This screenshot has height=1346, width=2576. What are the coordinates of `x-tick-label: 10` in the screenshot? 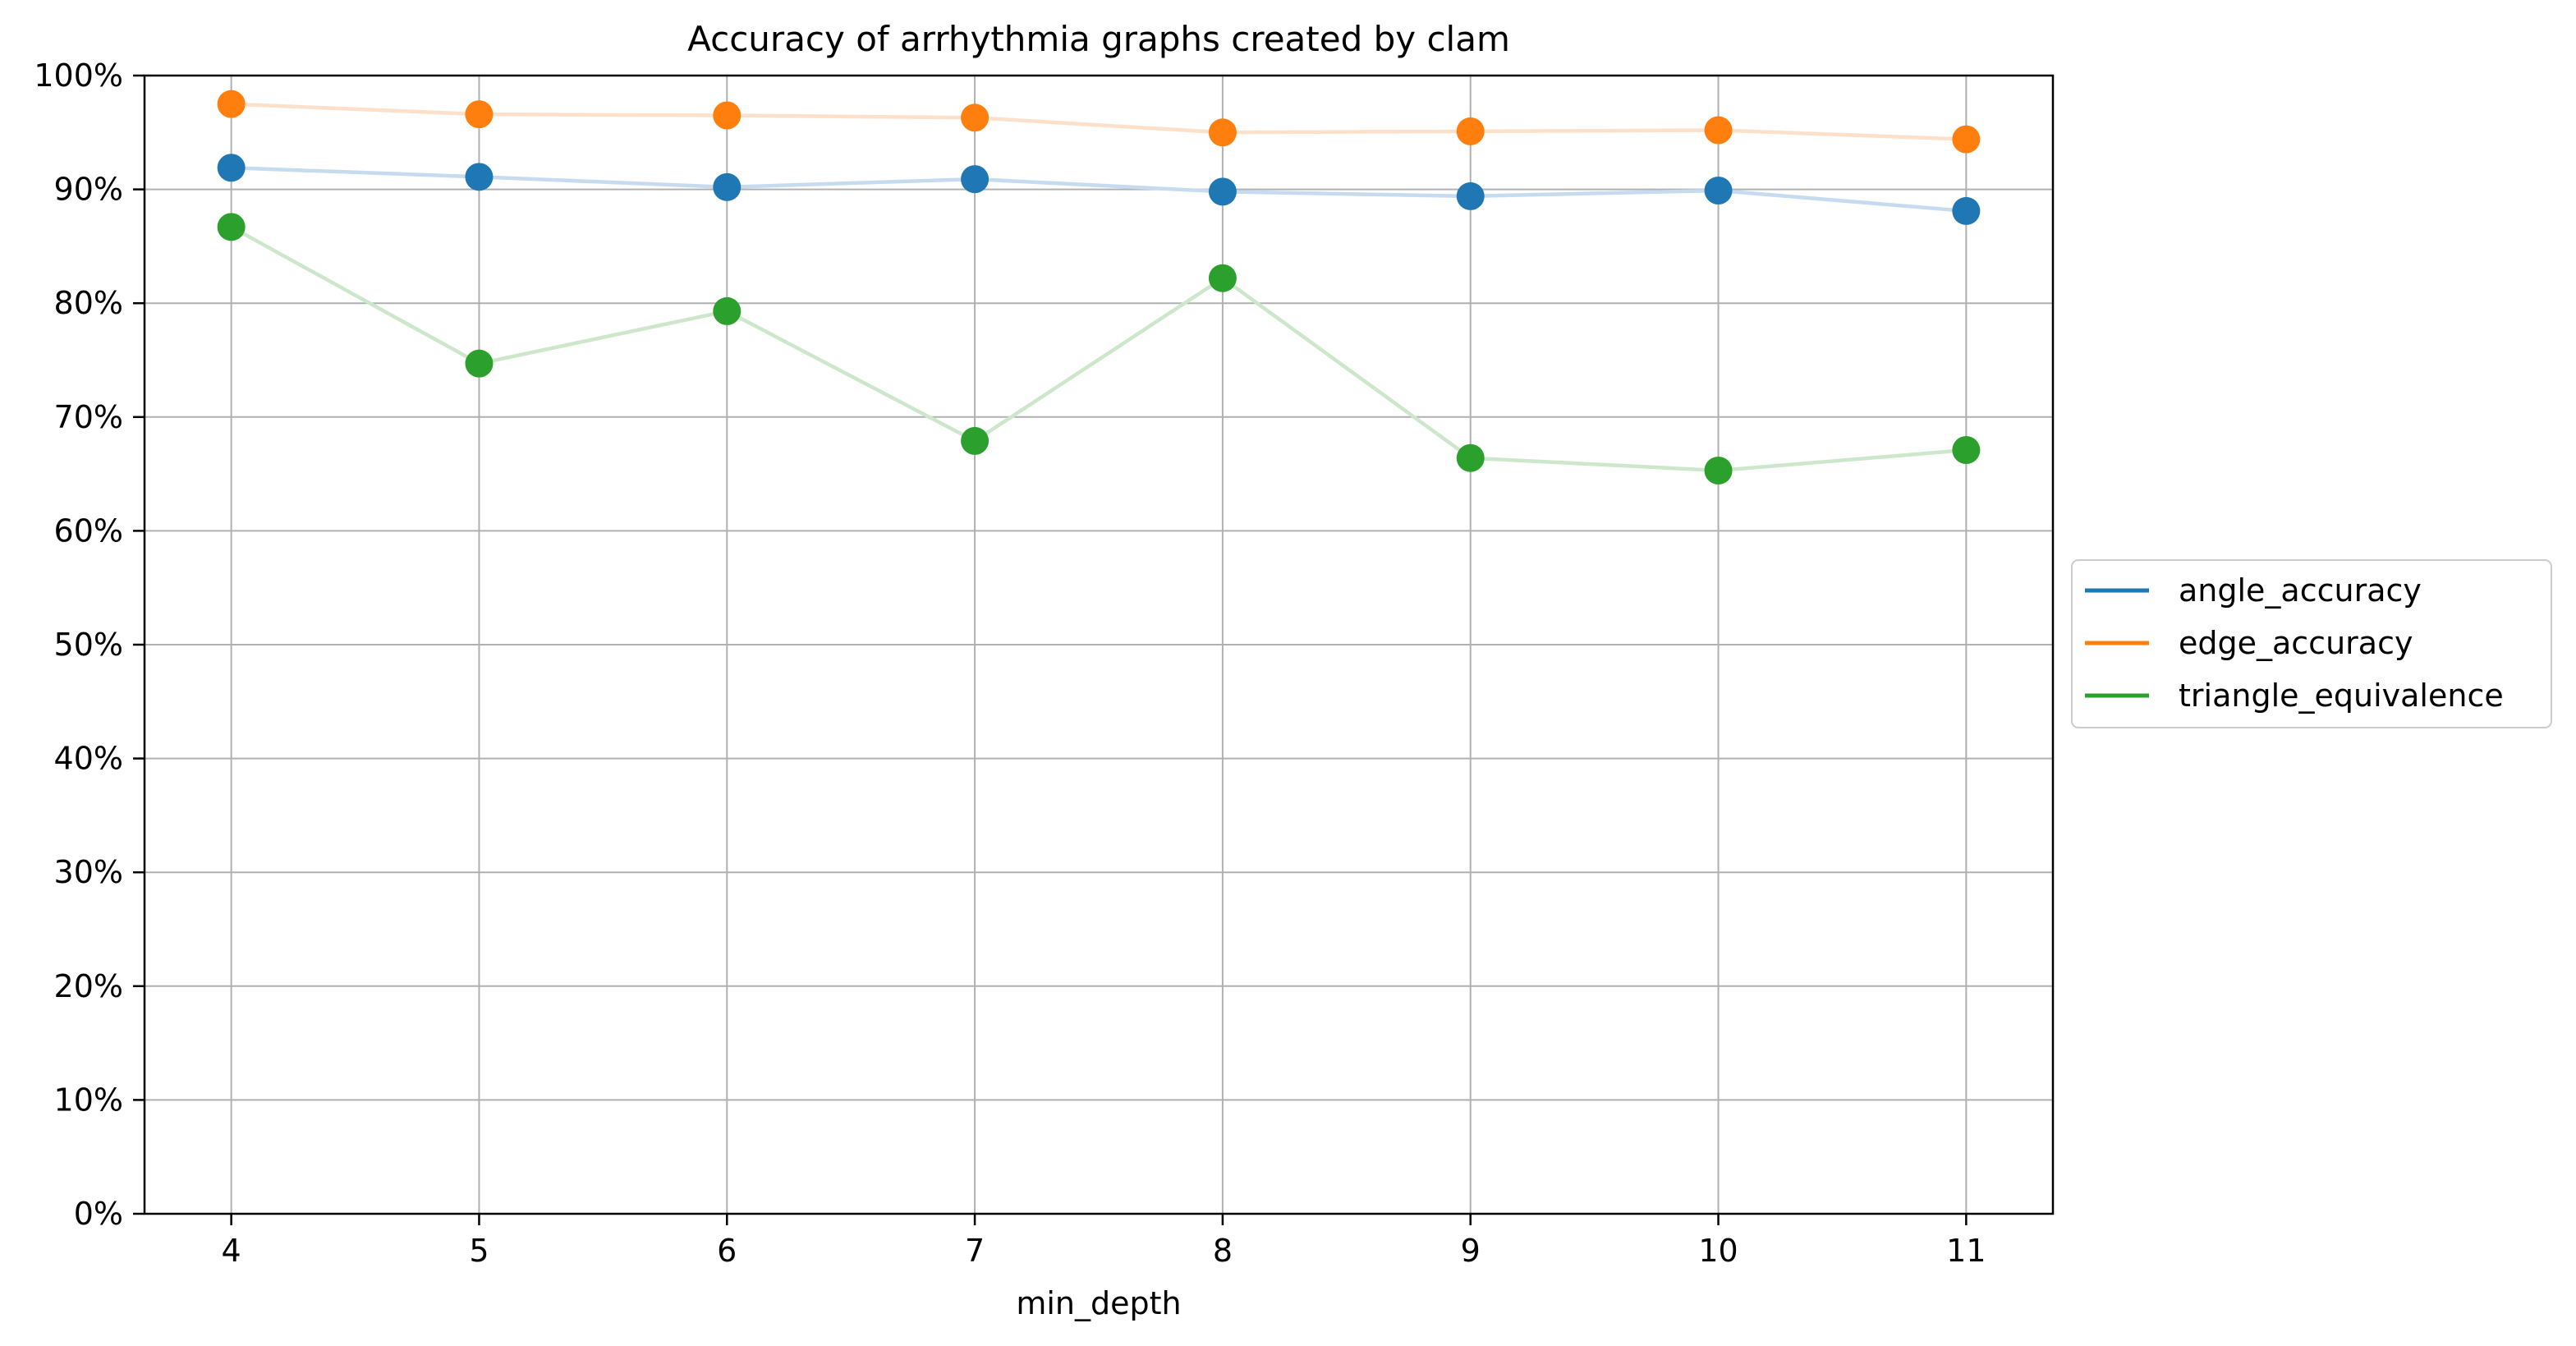 It's located at (1718, 1251).